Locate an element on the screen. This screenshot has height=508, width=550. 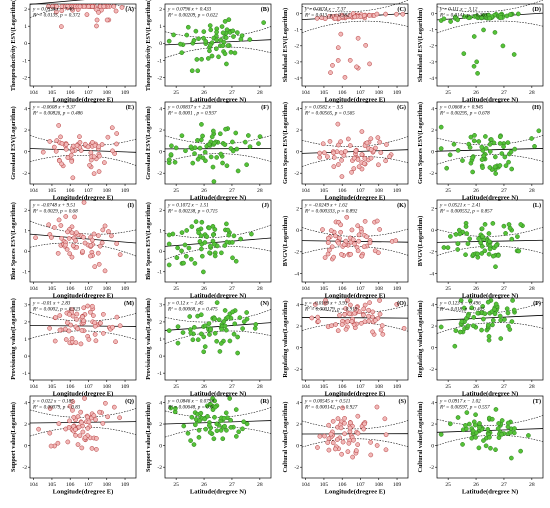
x-tick-label: 106 is located at coordinates (342, 191).